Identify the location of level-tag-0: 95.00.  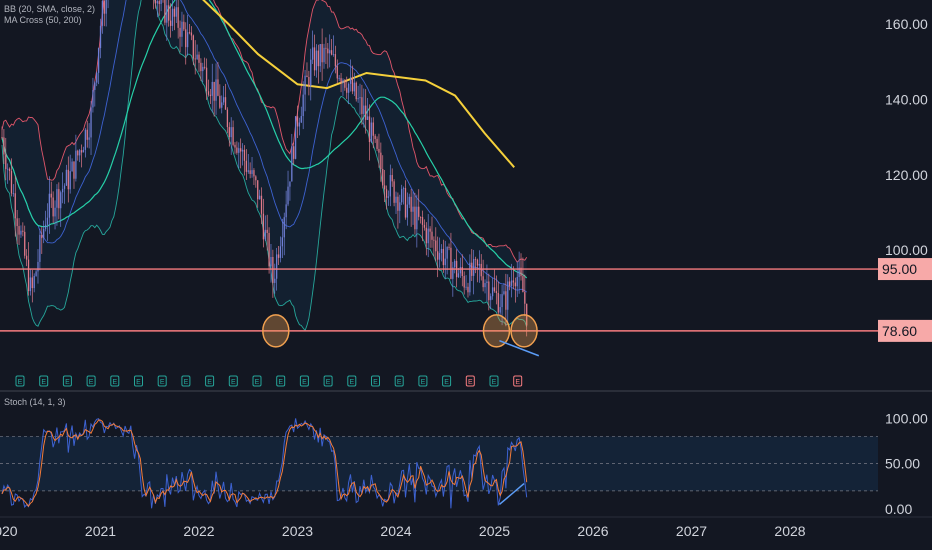
(899, 269).